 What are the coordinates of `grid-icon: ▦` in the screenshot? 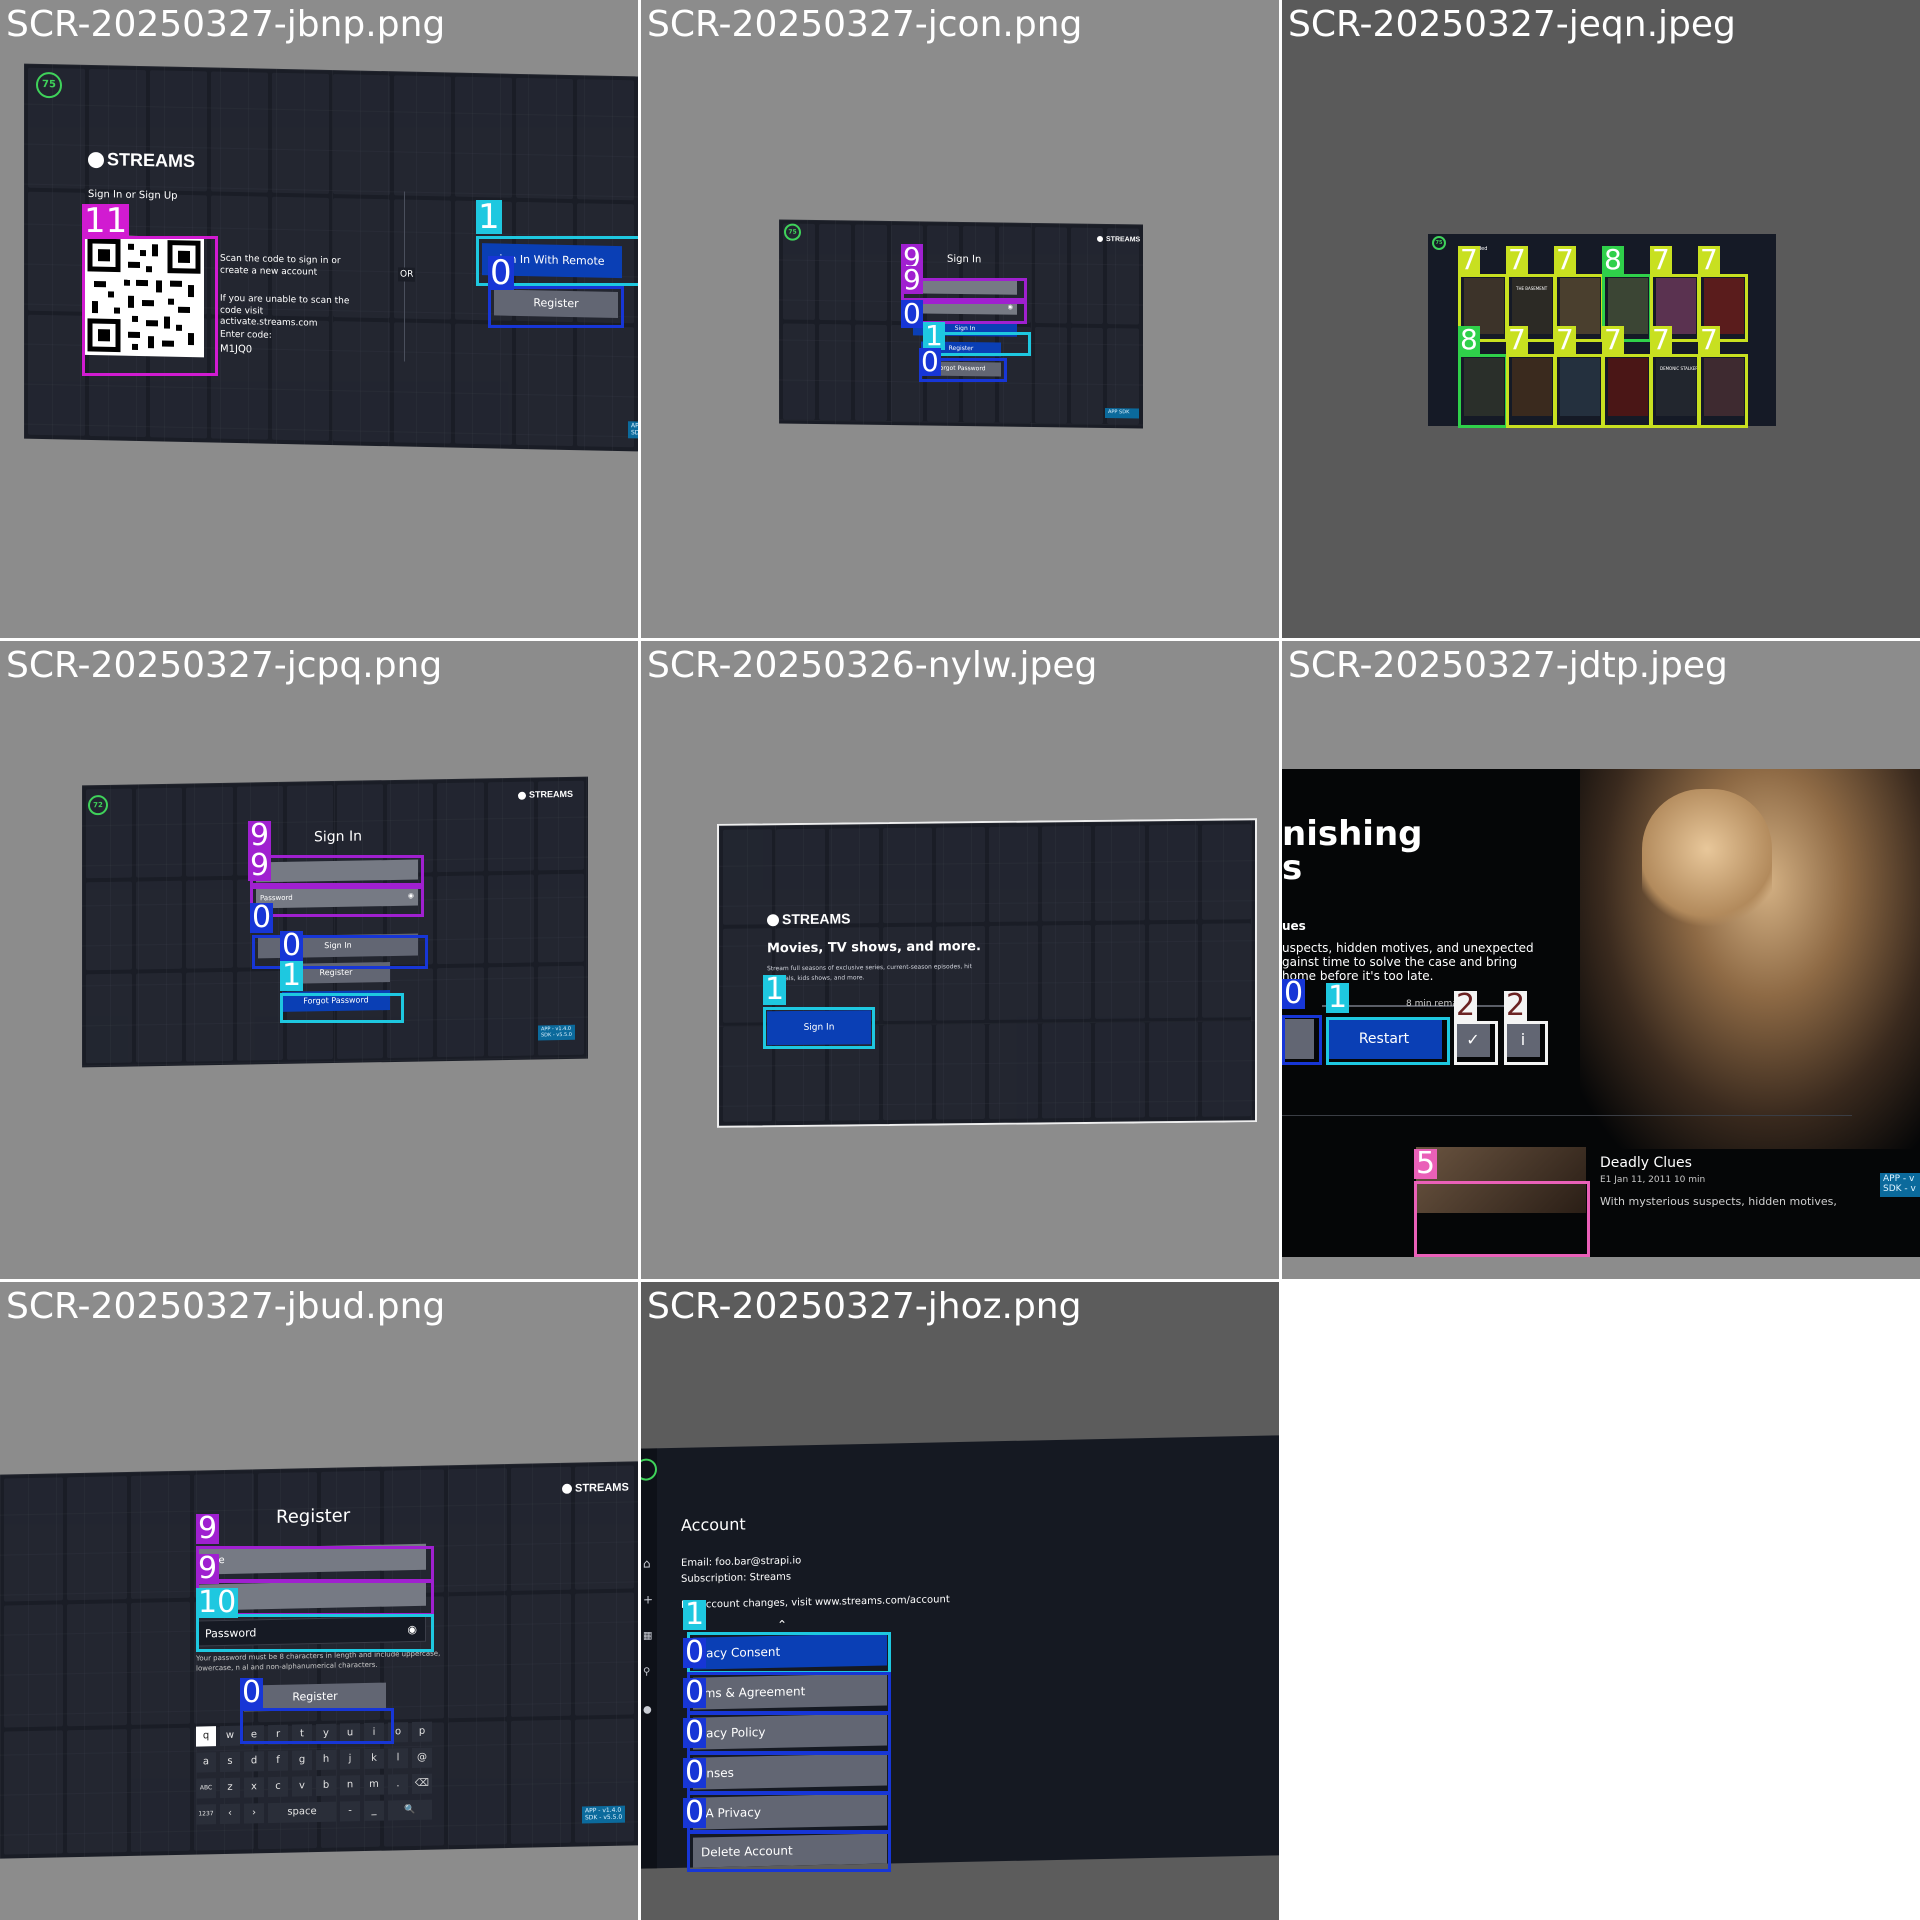 It's located at (648, 1636).